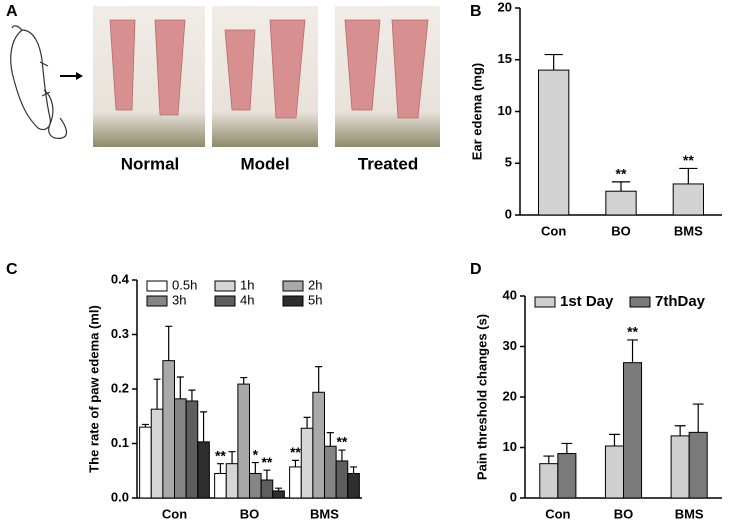  What do you see at coordinates (557, 513) in the screenshot?
I see `x-tick-label: Con` at bounding box center [557, 513].